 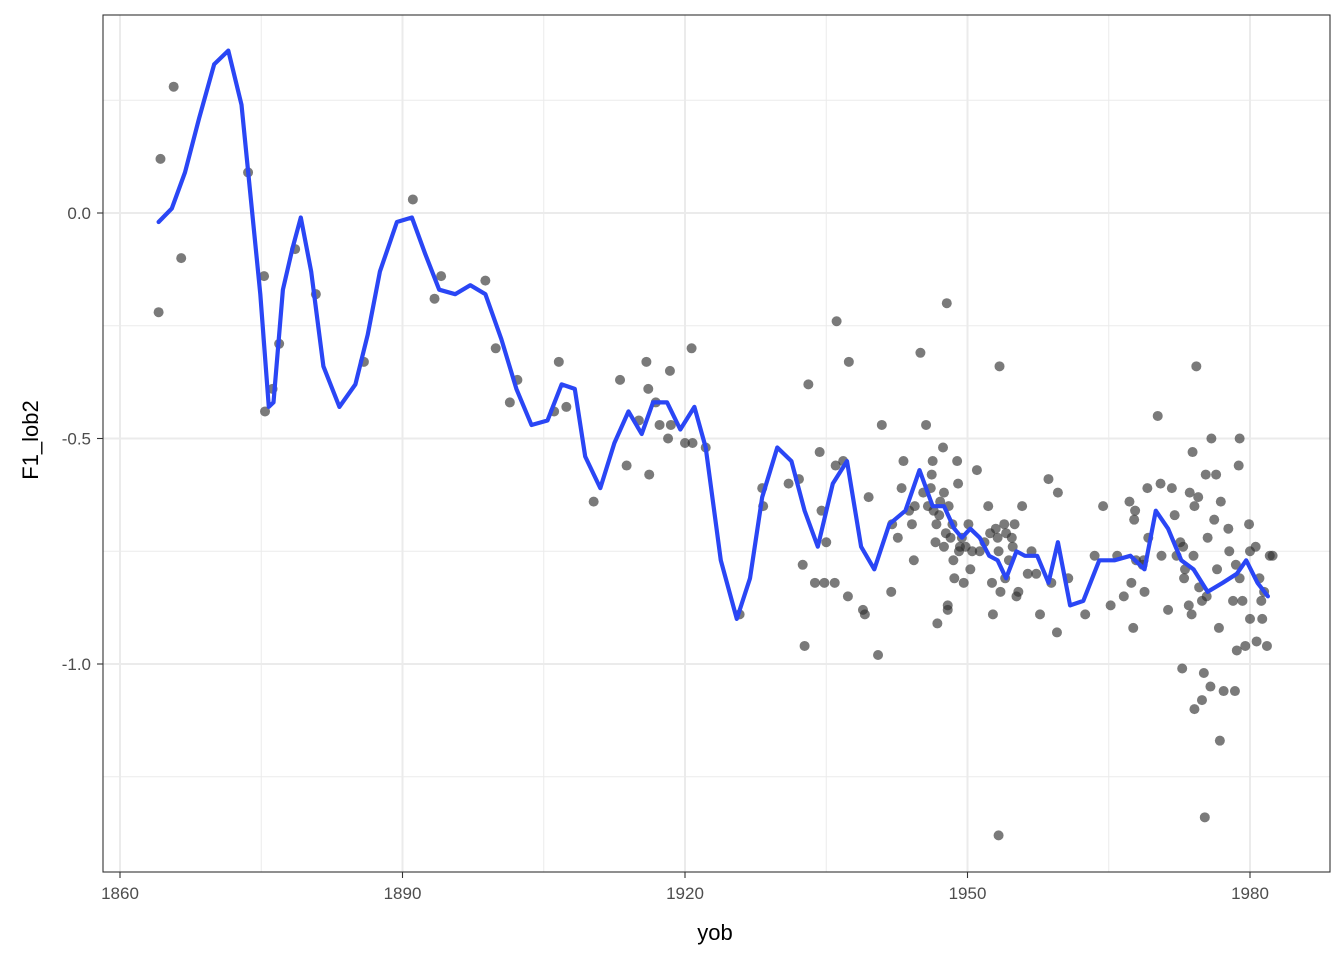 I want to click on y-tick-label: 0.0, so click(x=79, y=213).